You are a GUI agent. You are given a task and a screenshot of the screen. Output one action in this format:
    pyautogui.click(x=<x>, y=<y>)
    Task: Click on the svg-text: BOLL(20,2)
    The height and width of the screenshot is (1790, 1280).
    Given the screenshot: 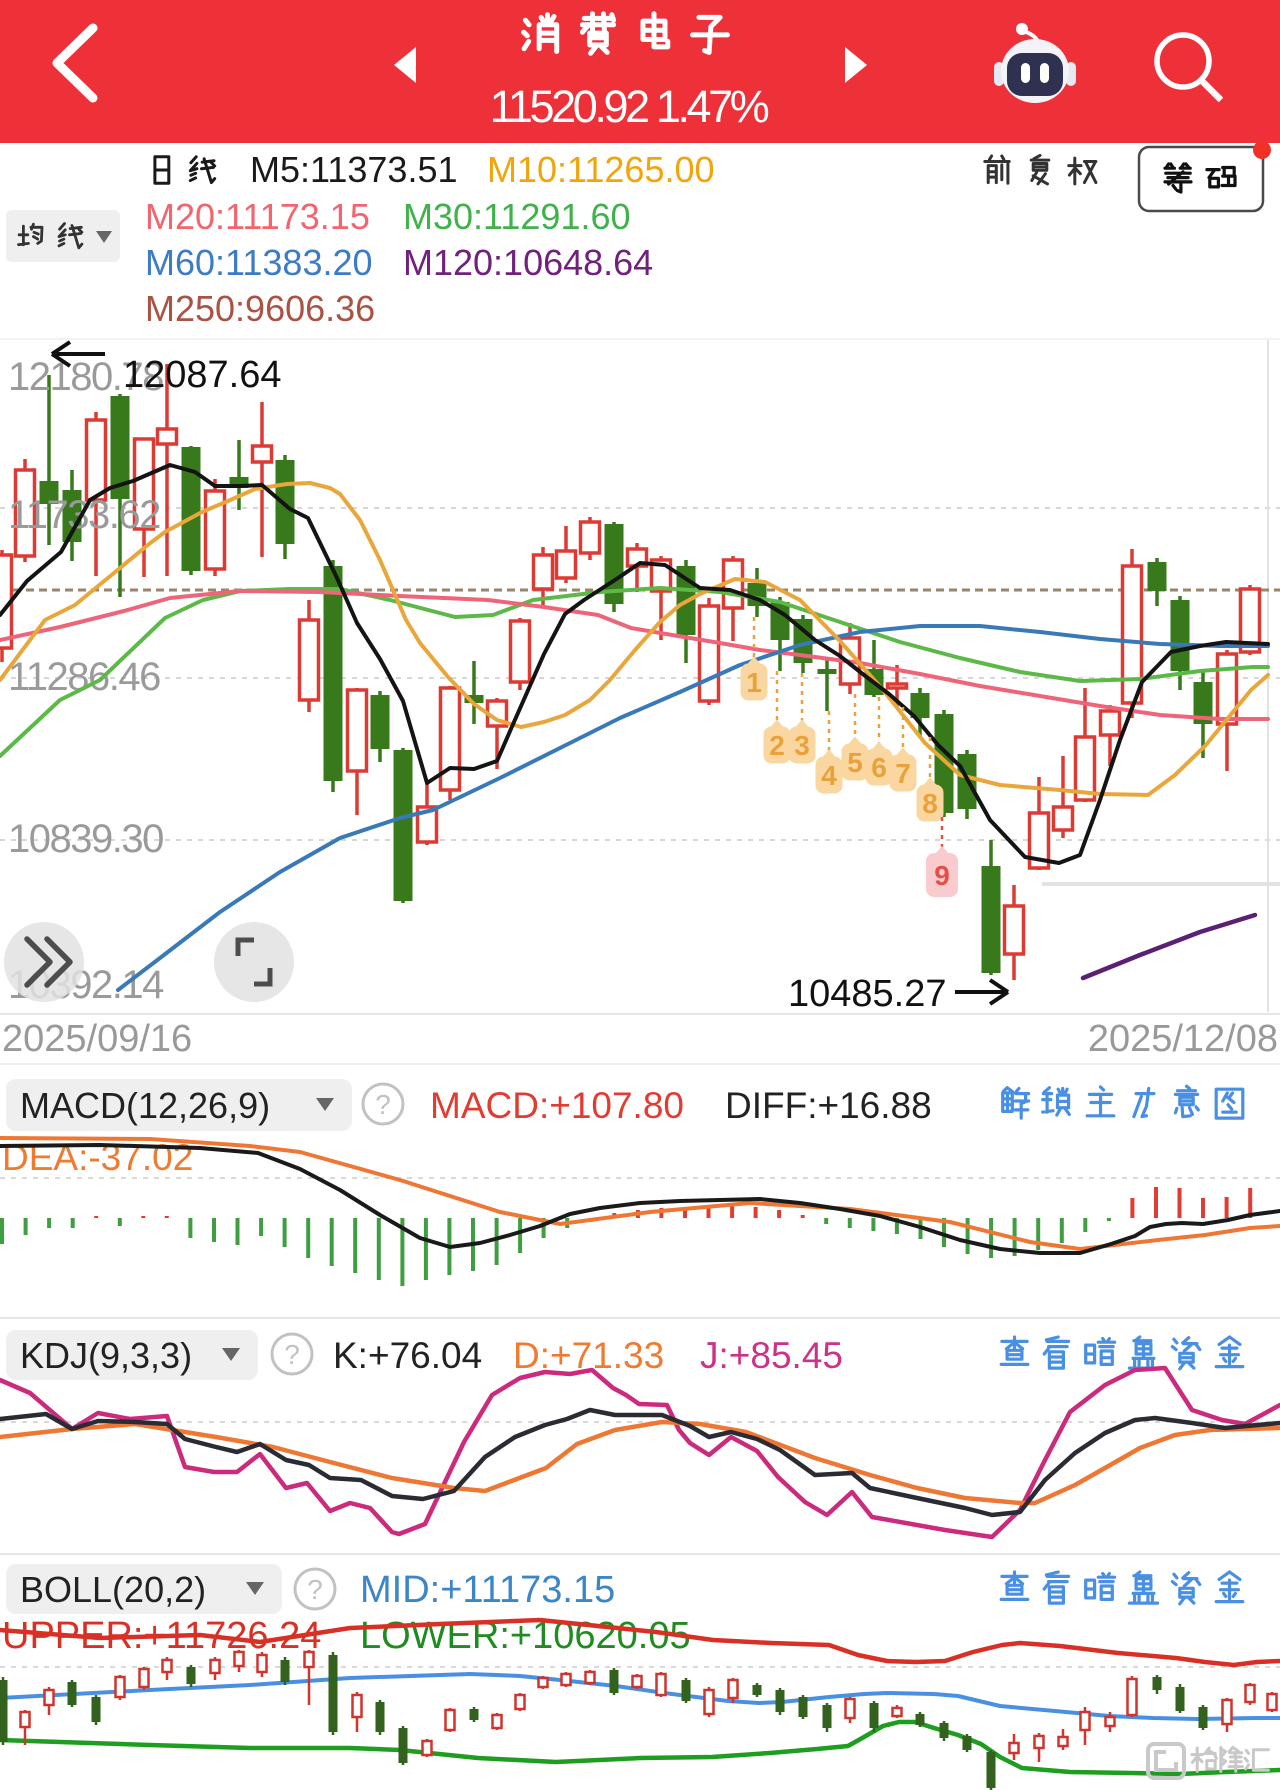 What is the action you would take?
    pyautogui.click(x=113, y=1589)
    